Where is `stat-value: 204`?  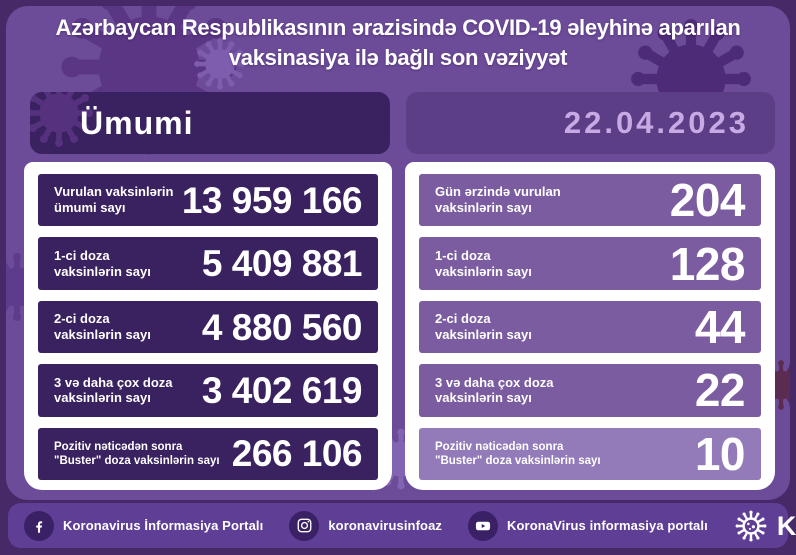 stat-value: 204 is located at coordinates (707, 200).